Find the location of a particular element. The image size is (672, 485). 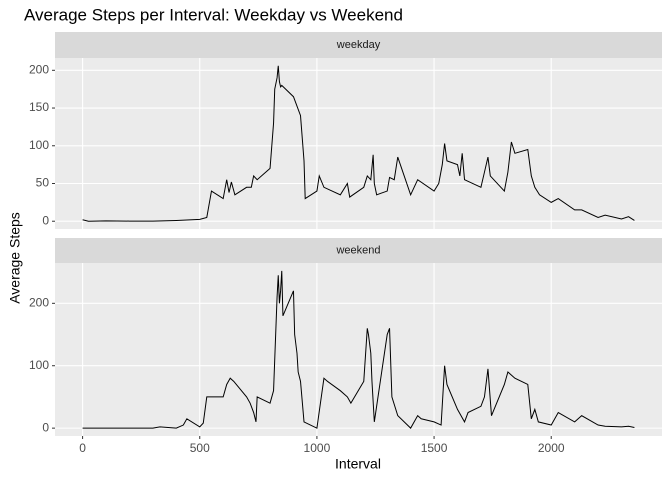

x-tick-label: 0 is located at coordinates (82, 448).